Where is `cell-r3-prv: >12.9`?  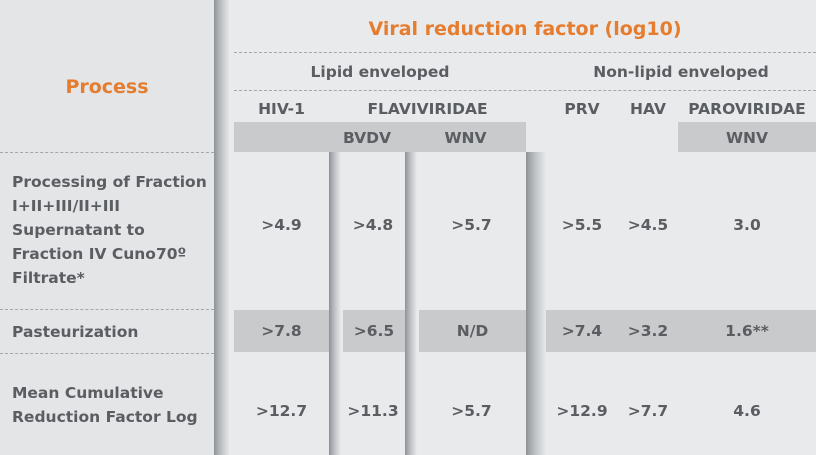
cell-r3-prv: >12.9 is located at coordinates (582, 411).